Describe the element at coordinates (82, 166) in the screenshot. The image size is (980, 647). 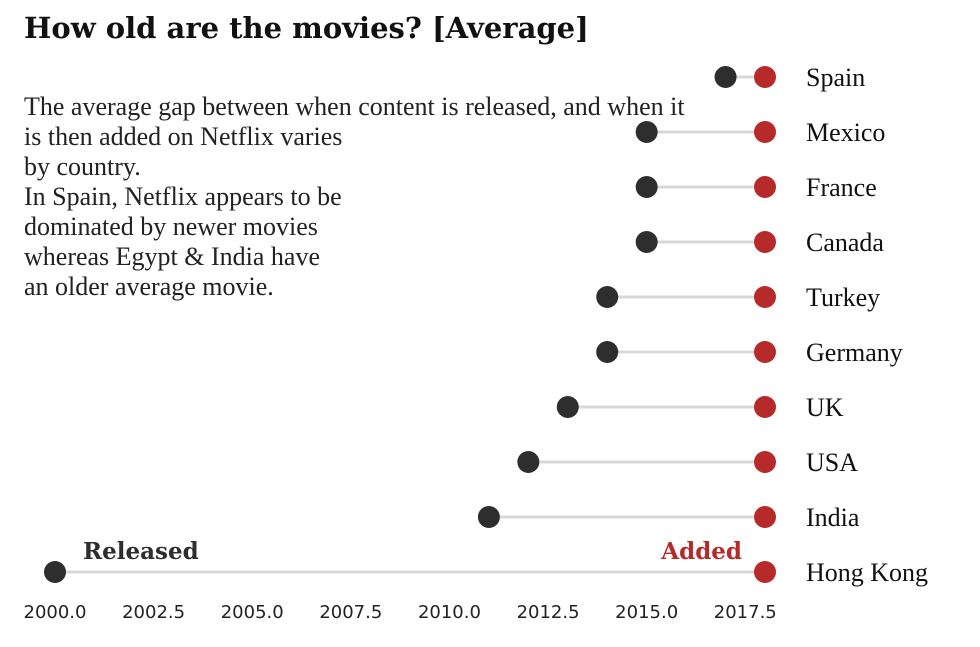
I see `description-line: by country.` at that location.